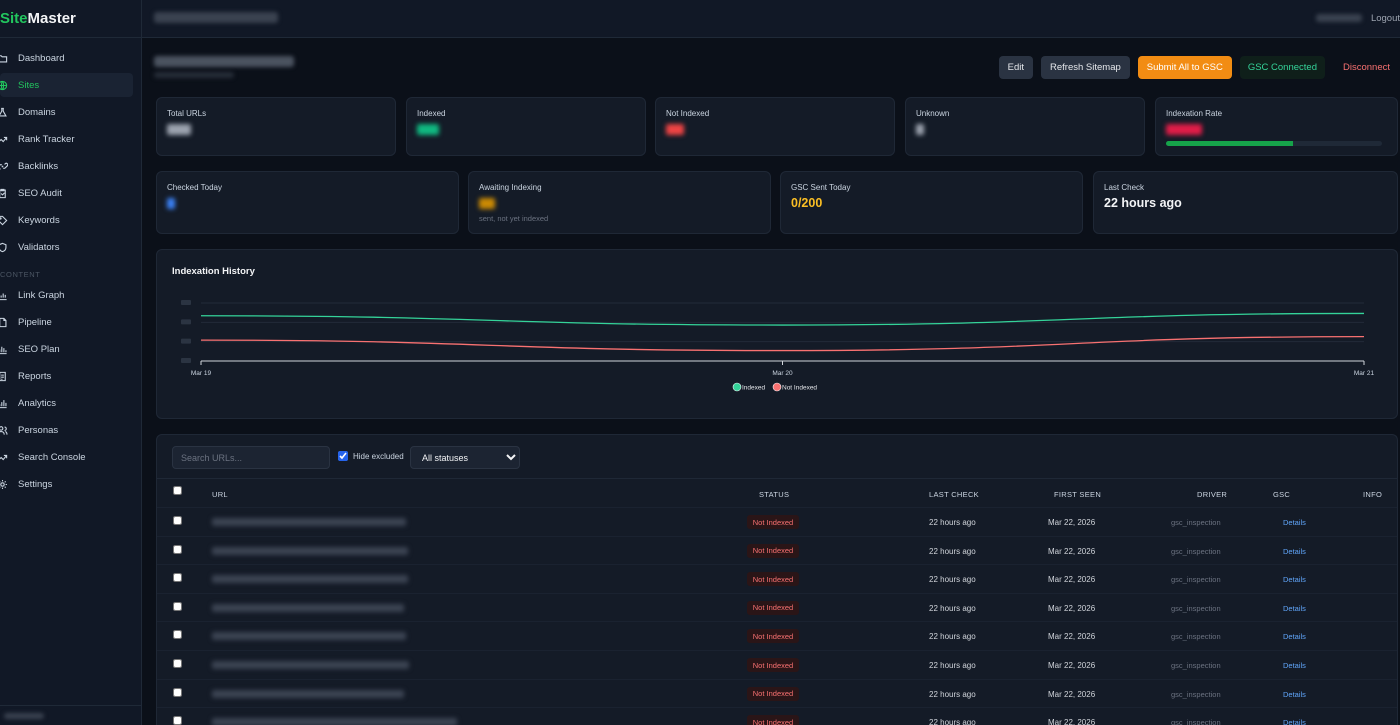  Describe the element at coordinates (821, 187) in the screenshot. I see `stat-label: GSC Sent Today` at that location.